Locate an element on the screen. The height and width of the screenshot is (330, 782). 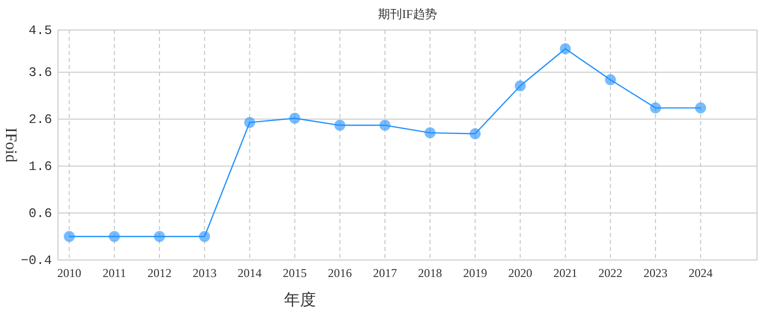
y-tick-label: 1.6 is located at coordinates (40, 166).